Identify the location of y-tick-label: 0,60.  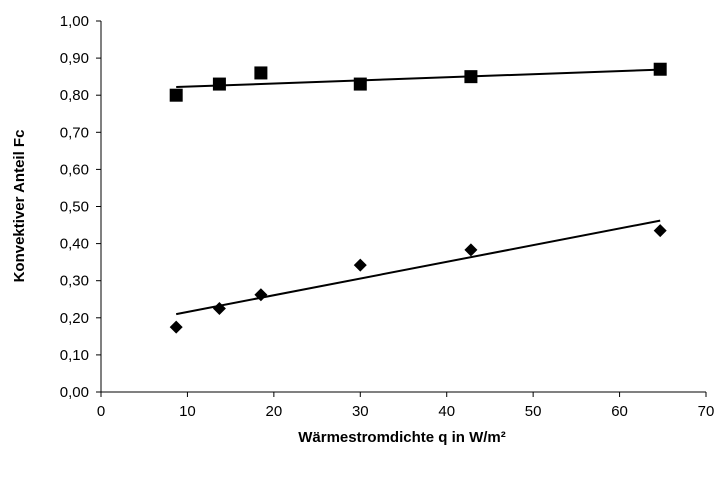
(74, 169).